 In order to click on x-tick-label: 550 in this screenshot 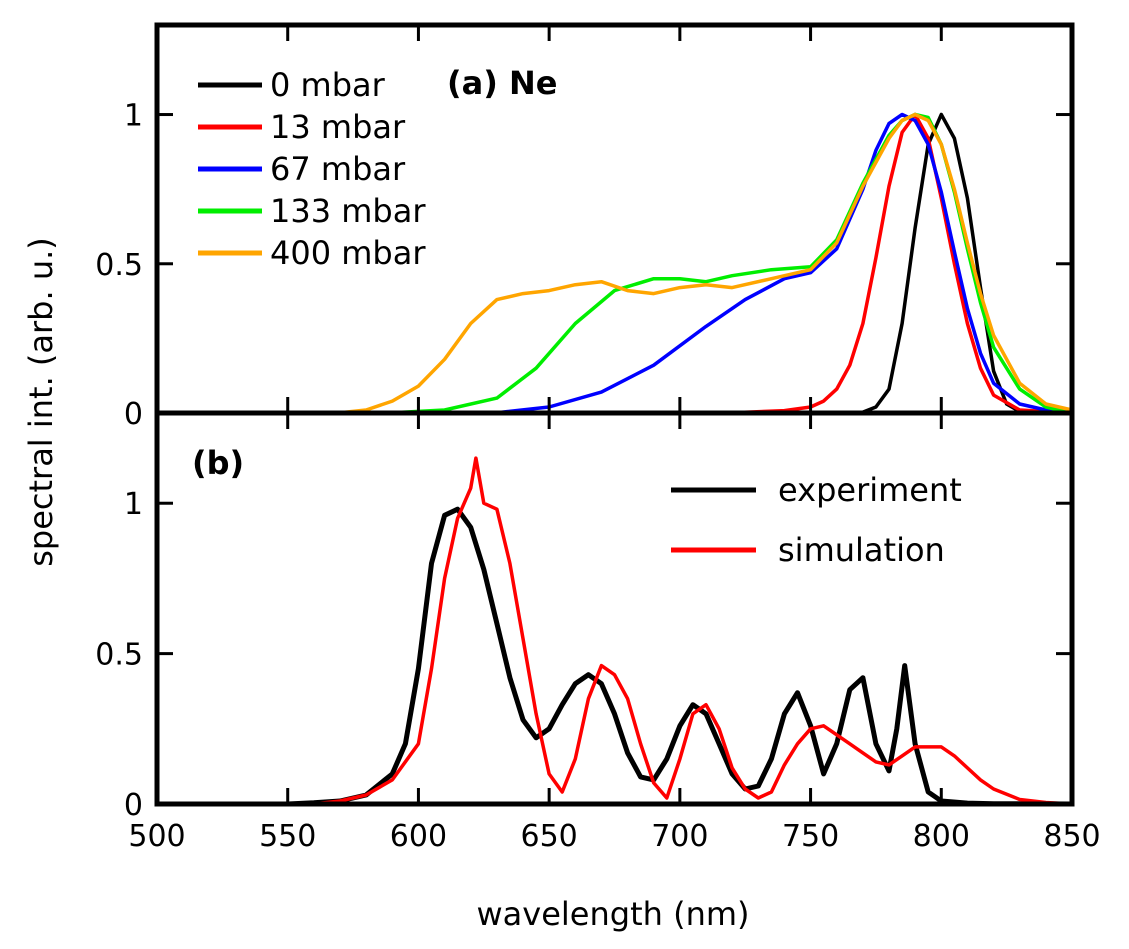, I will do `click(287, 836)`.